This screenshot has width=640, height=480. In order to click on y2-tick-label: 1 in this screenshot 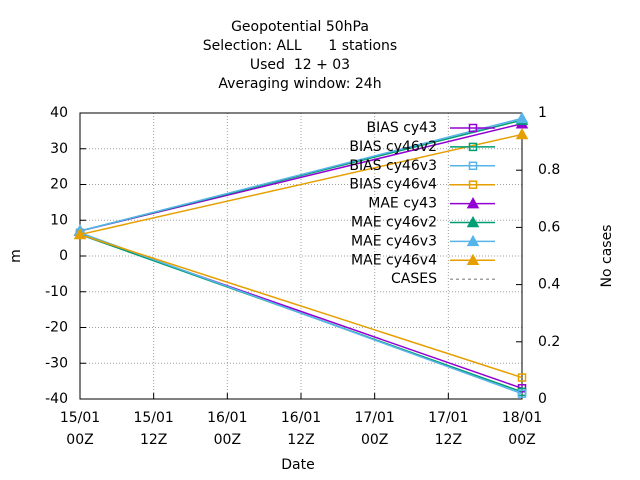, I will do `click(542, 113)`.